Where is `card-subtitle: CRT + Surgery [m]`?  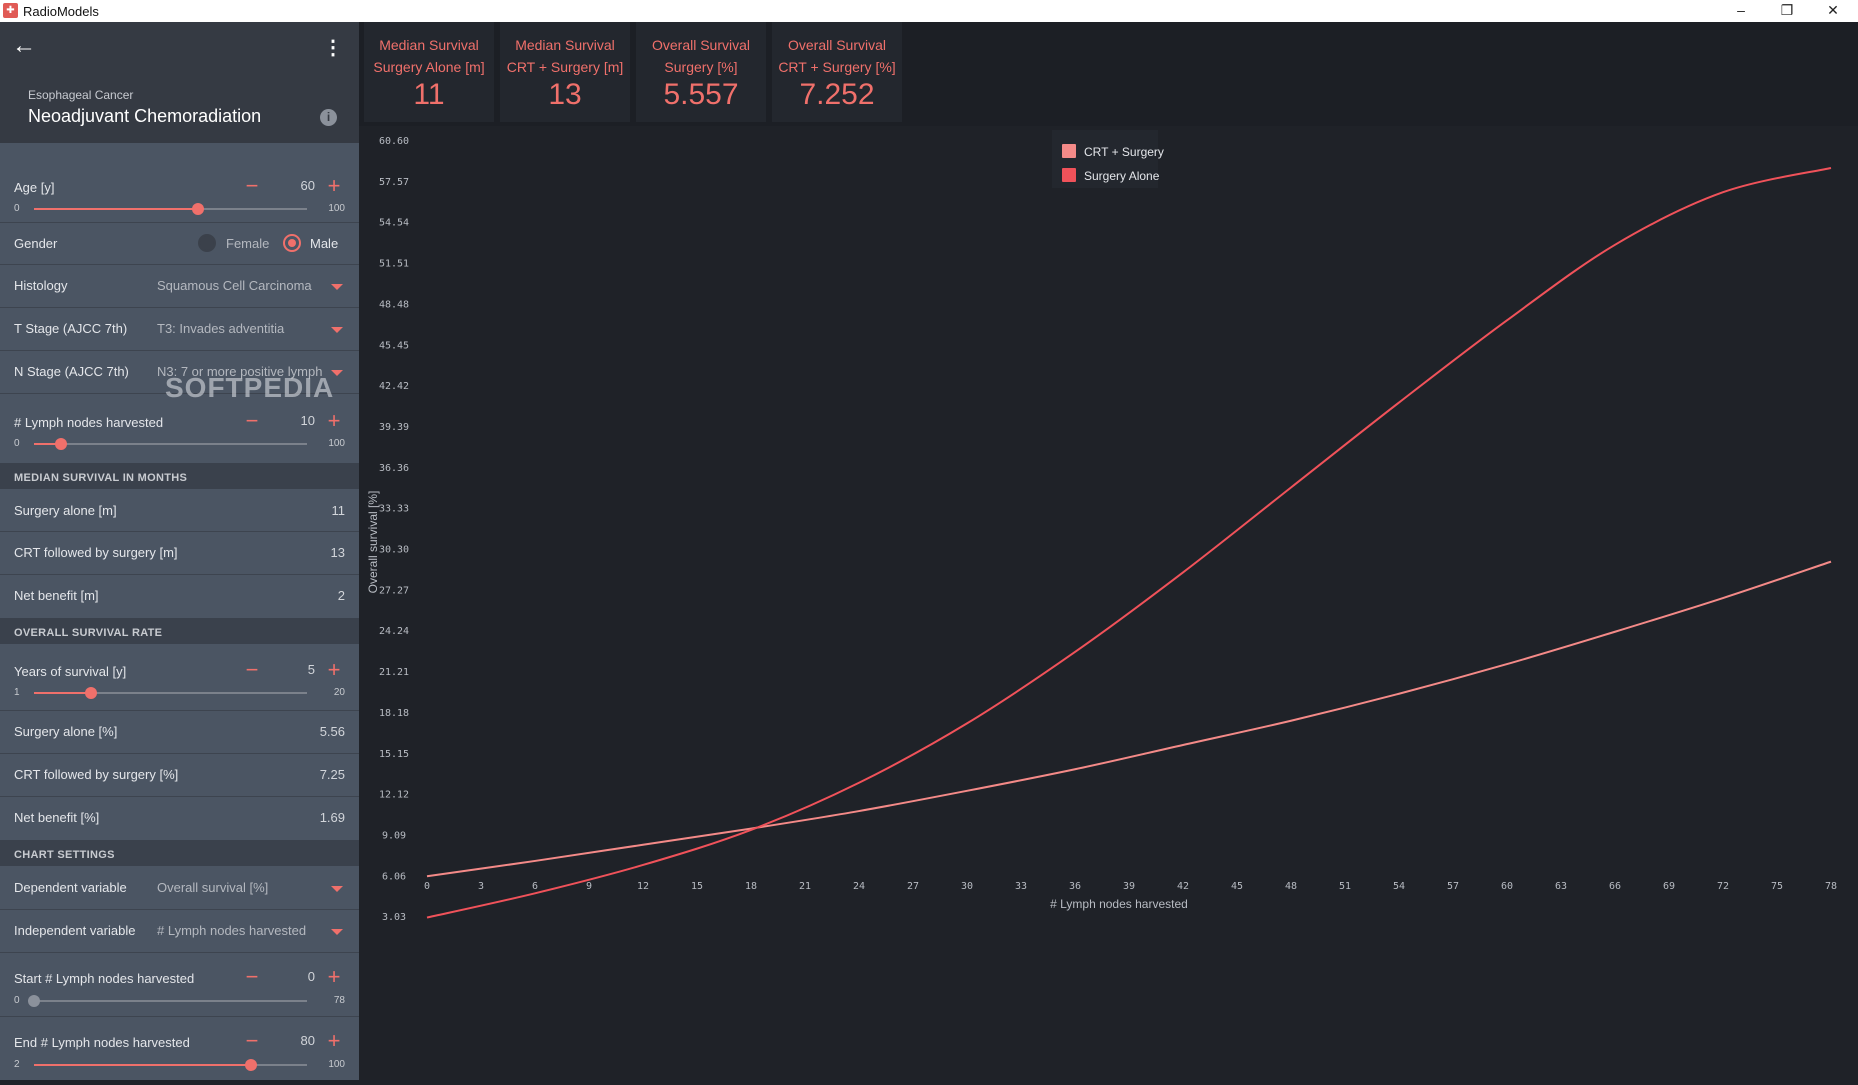
card-subtitle: CRT + Surgery [m] is located at coordinates (565, 67).